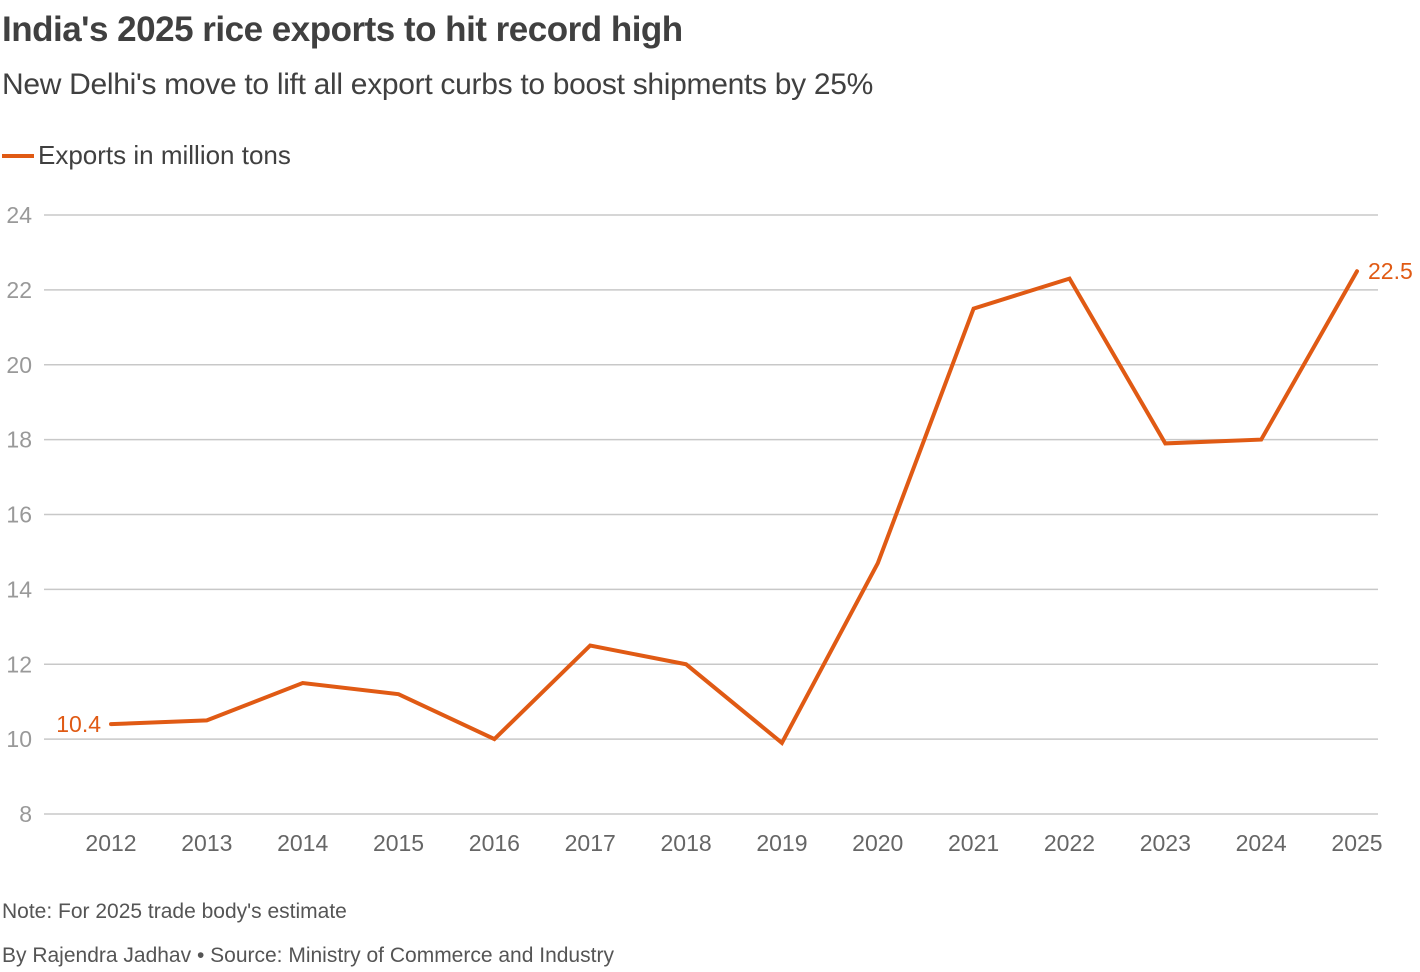 The image size is (1420, 972). Describe the element at coordinates (164, 155) in the screenshot. I see `legend-label-exports: Exports in million tons` at that location.